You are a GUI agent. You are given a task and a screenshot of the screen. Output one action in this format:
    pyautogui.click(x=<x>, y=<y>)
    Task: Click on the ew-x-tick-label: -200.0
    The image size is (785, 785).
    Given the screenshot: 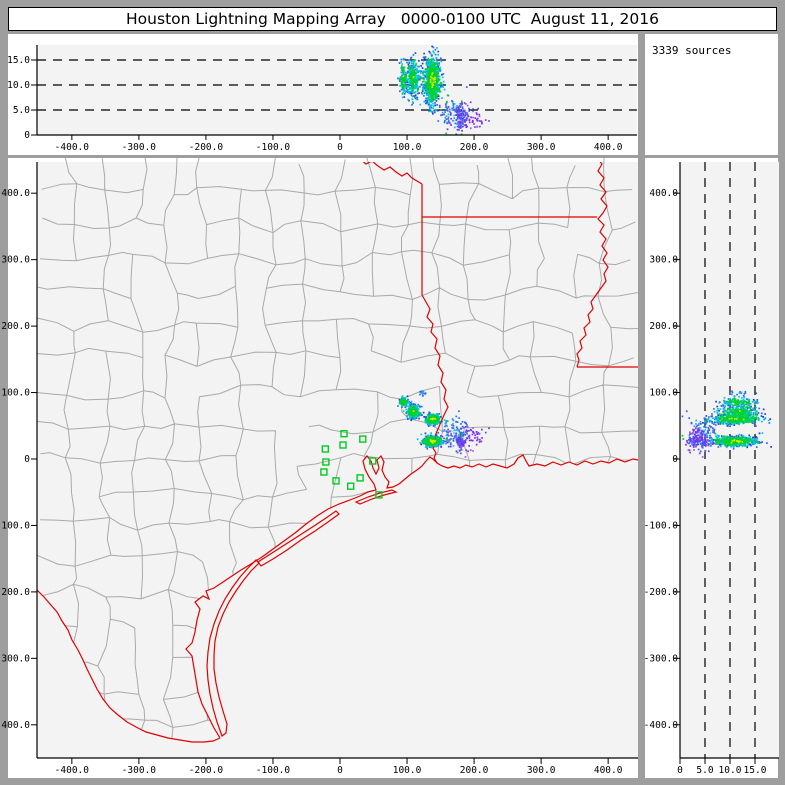 What is the action you would take?
    pyautogui.click(x=206, y=147)
    